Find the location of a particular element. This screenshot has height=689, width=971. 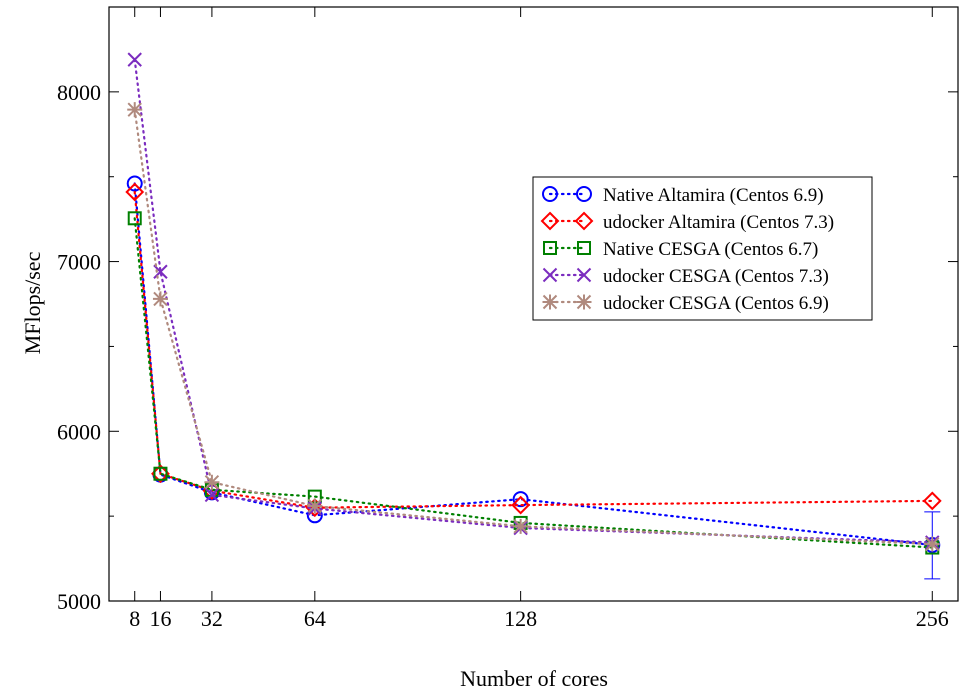

y-axis-label: MFlops/sec is located at coordinates (32, 302).